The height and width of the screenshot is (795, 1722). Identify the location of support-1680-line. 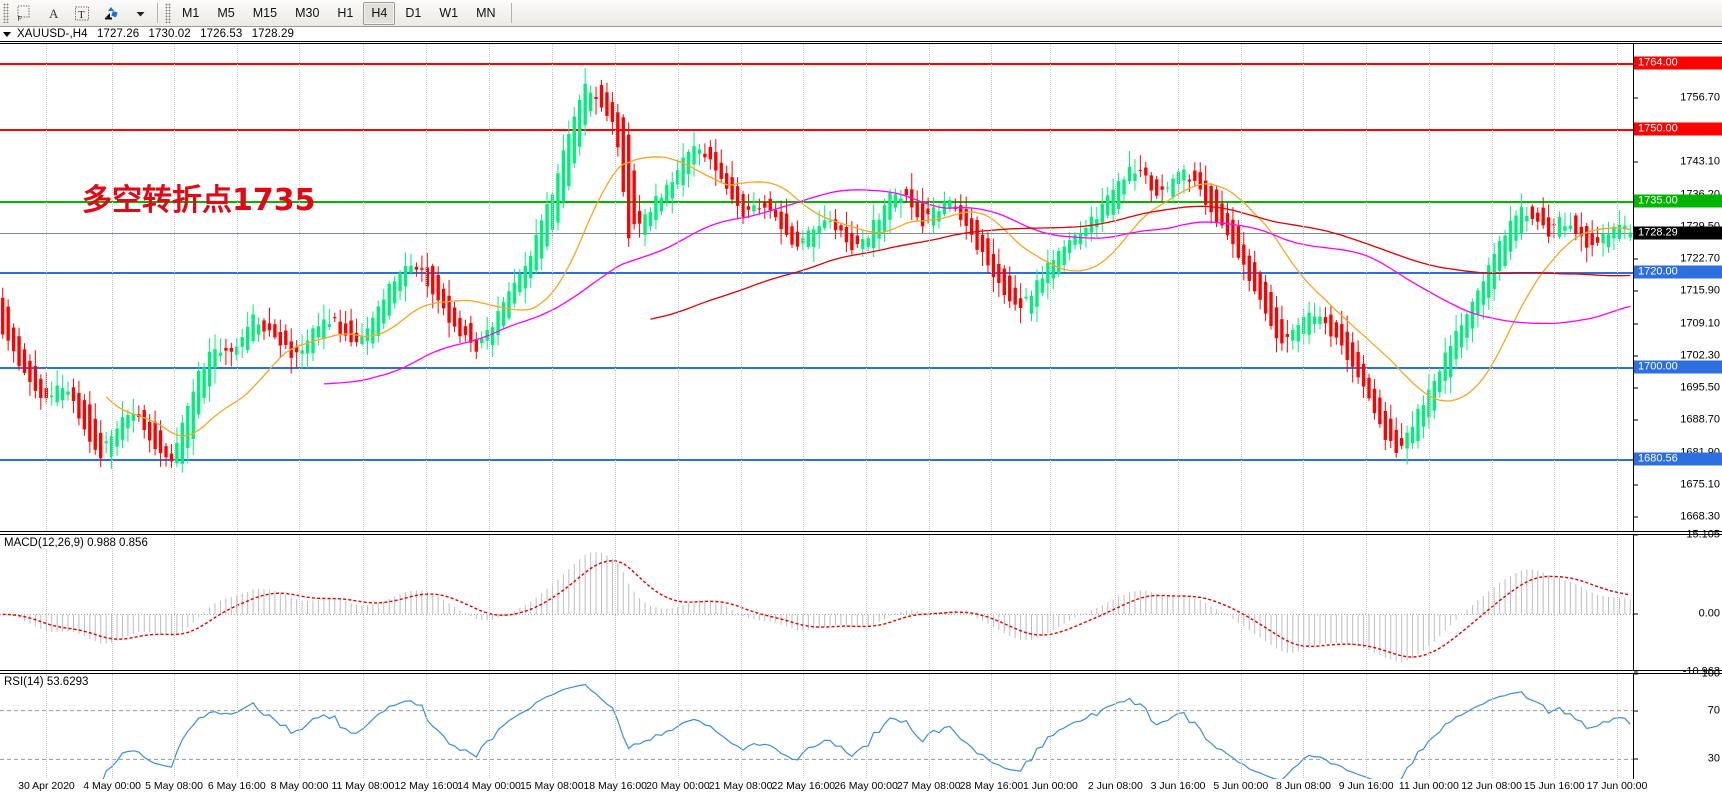
(816, 460).